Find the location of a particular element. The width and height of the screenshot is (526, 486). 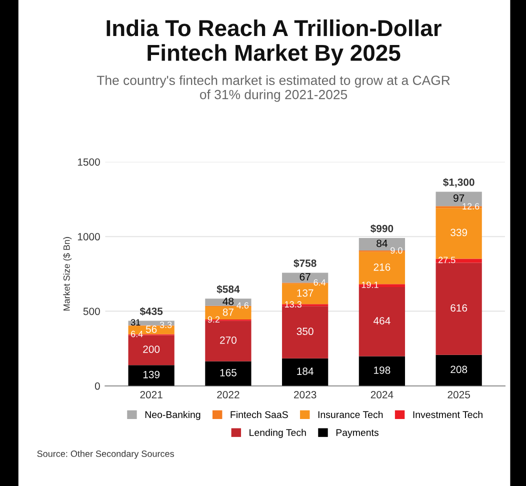

legend-label: Lending Tech is located at coordinates (278, 433).